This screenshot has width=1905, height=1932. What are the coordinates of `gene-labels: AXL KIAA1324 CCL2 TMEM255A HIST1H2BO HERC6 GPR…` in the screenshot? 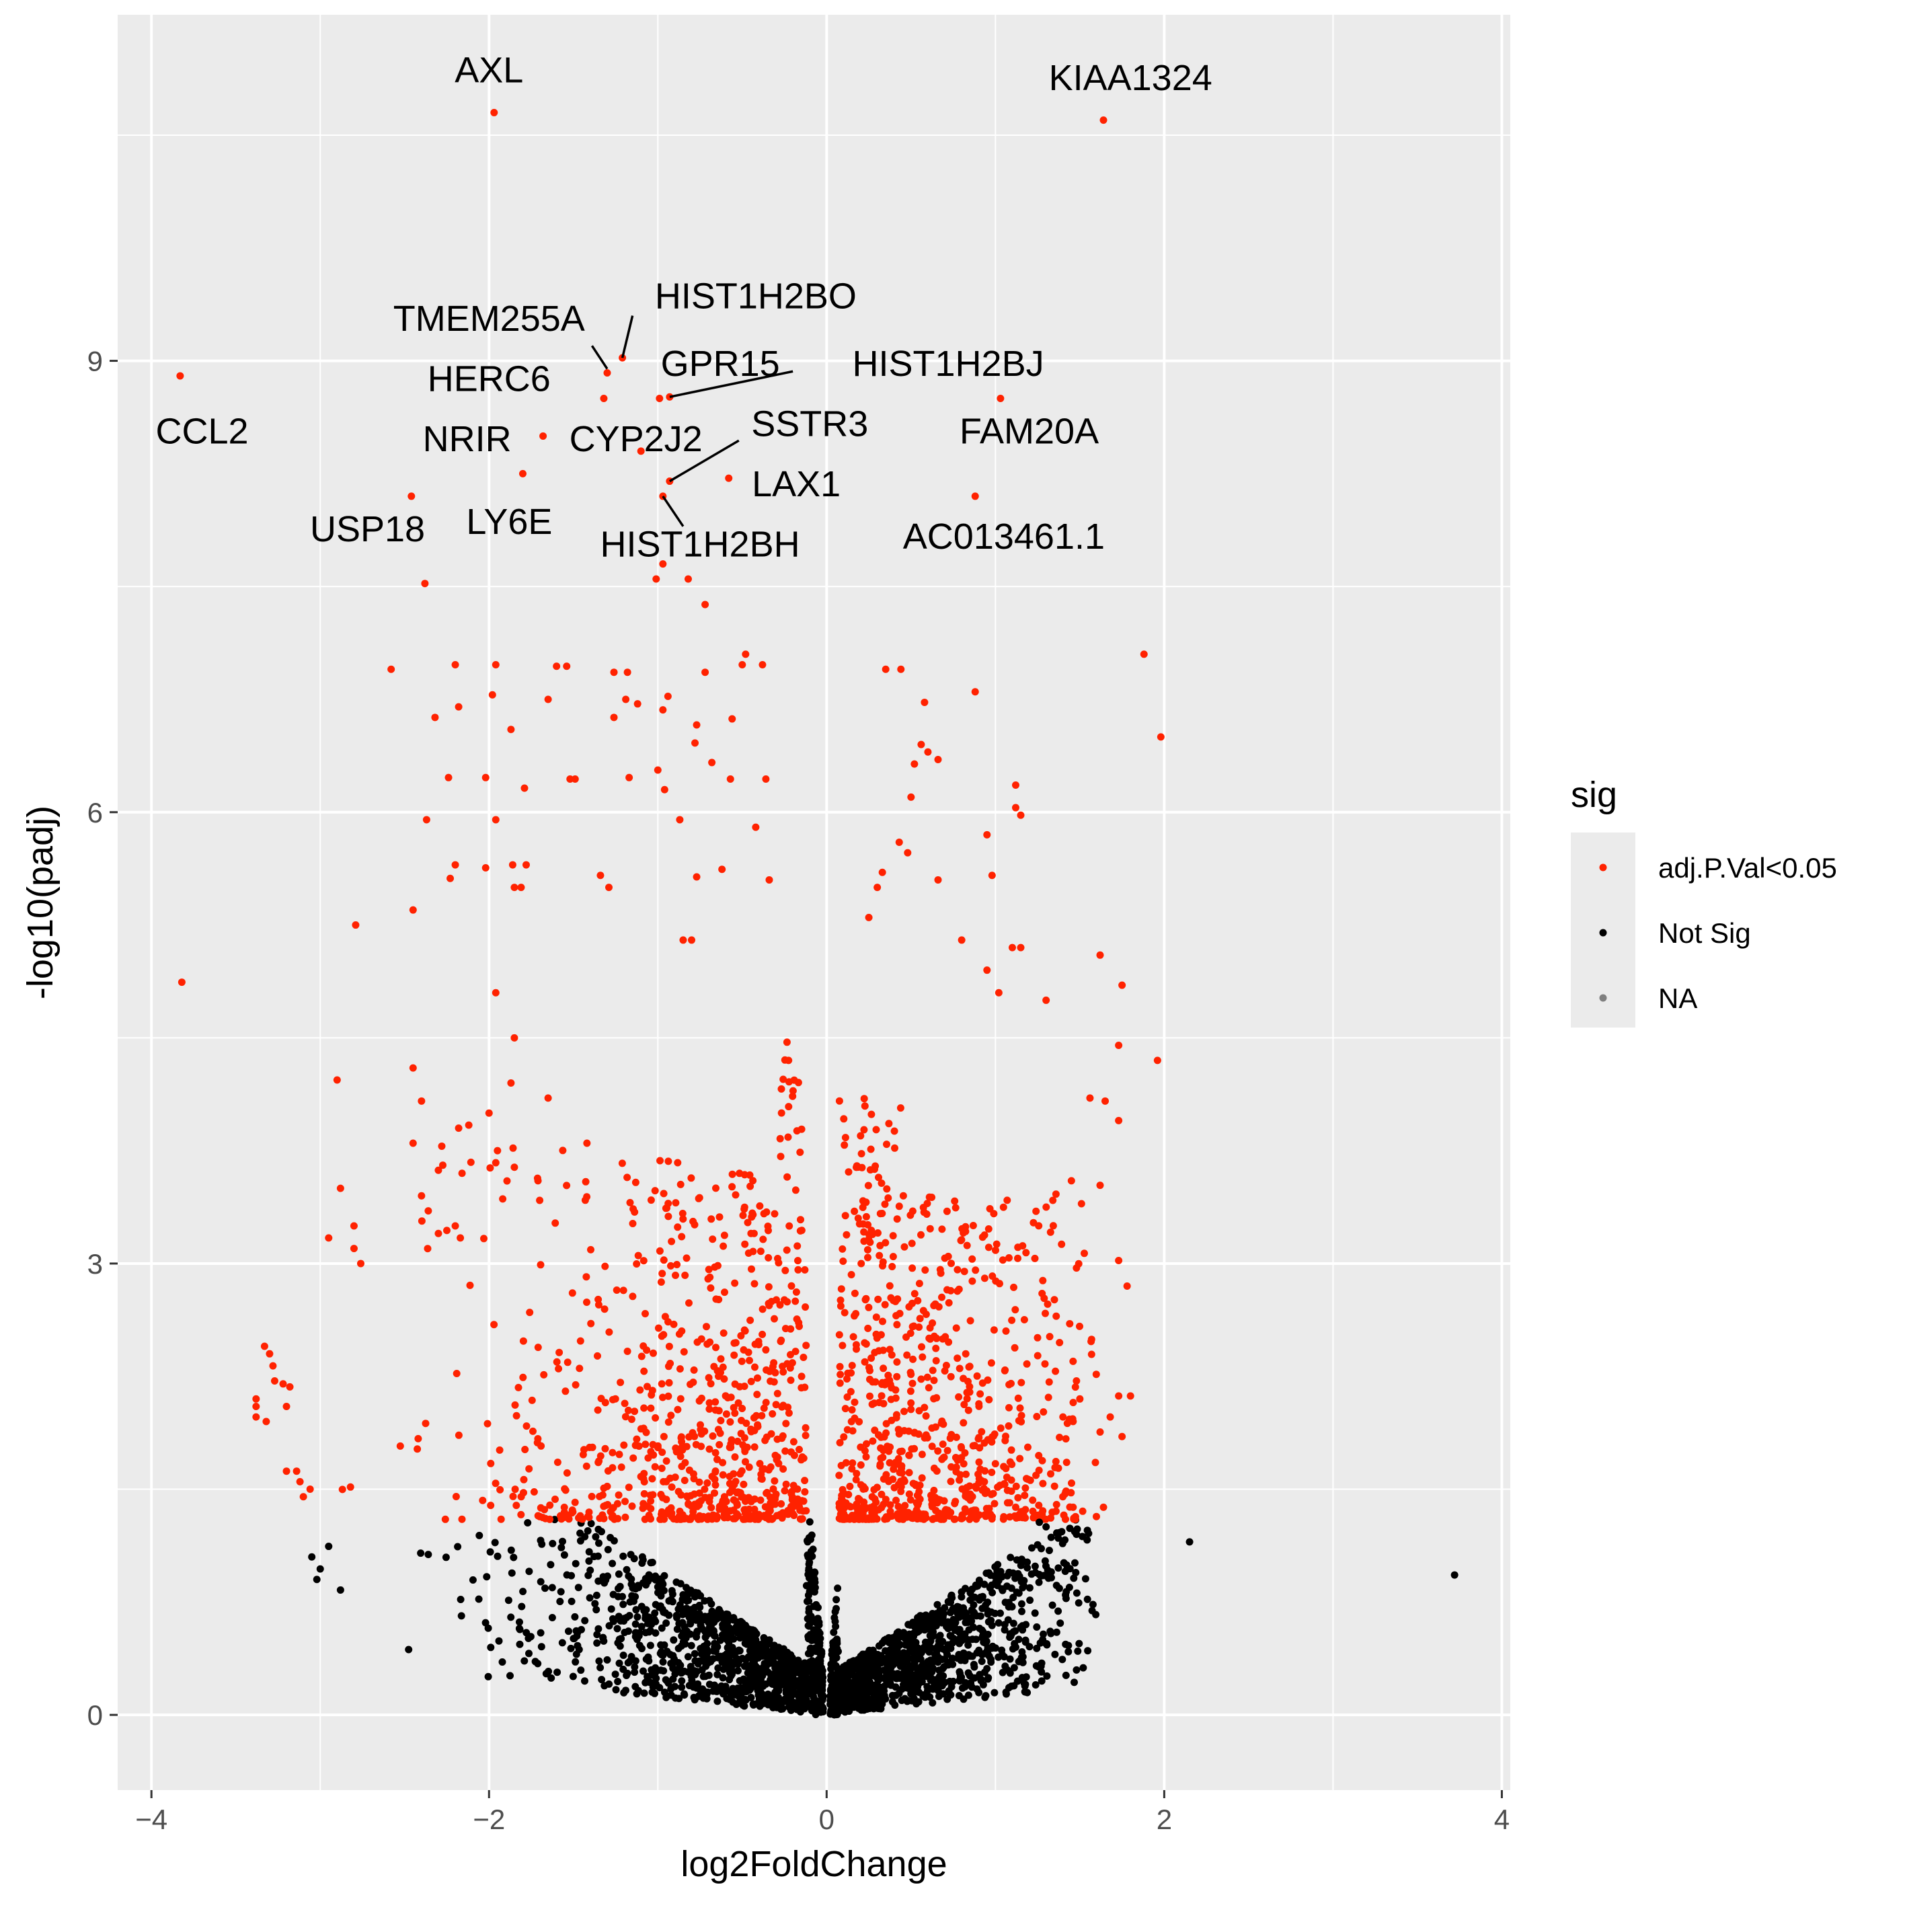 It's located at (683, 307).